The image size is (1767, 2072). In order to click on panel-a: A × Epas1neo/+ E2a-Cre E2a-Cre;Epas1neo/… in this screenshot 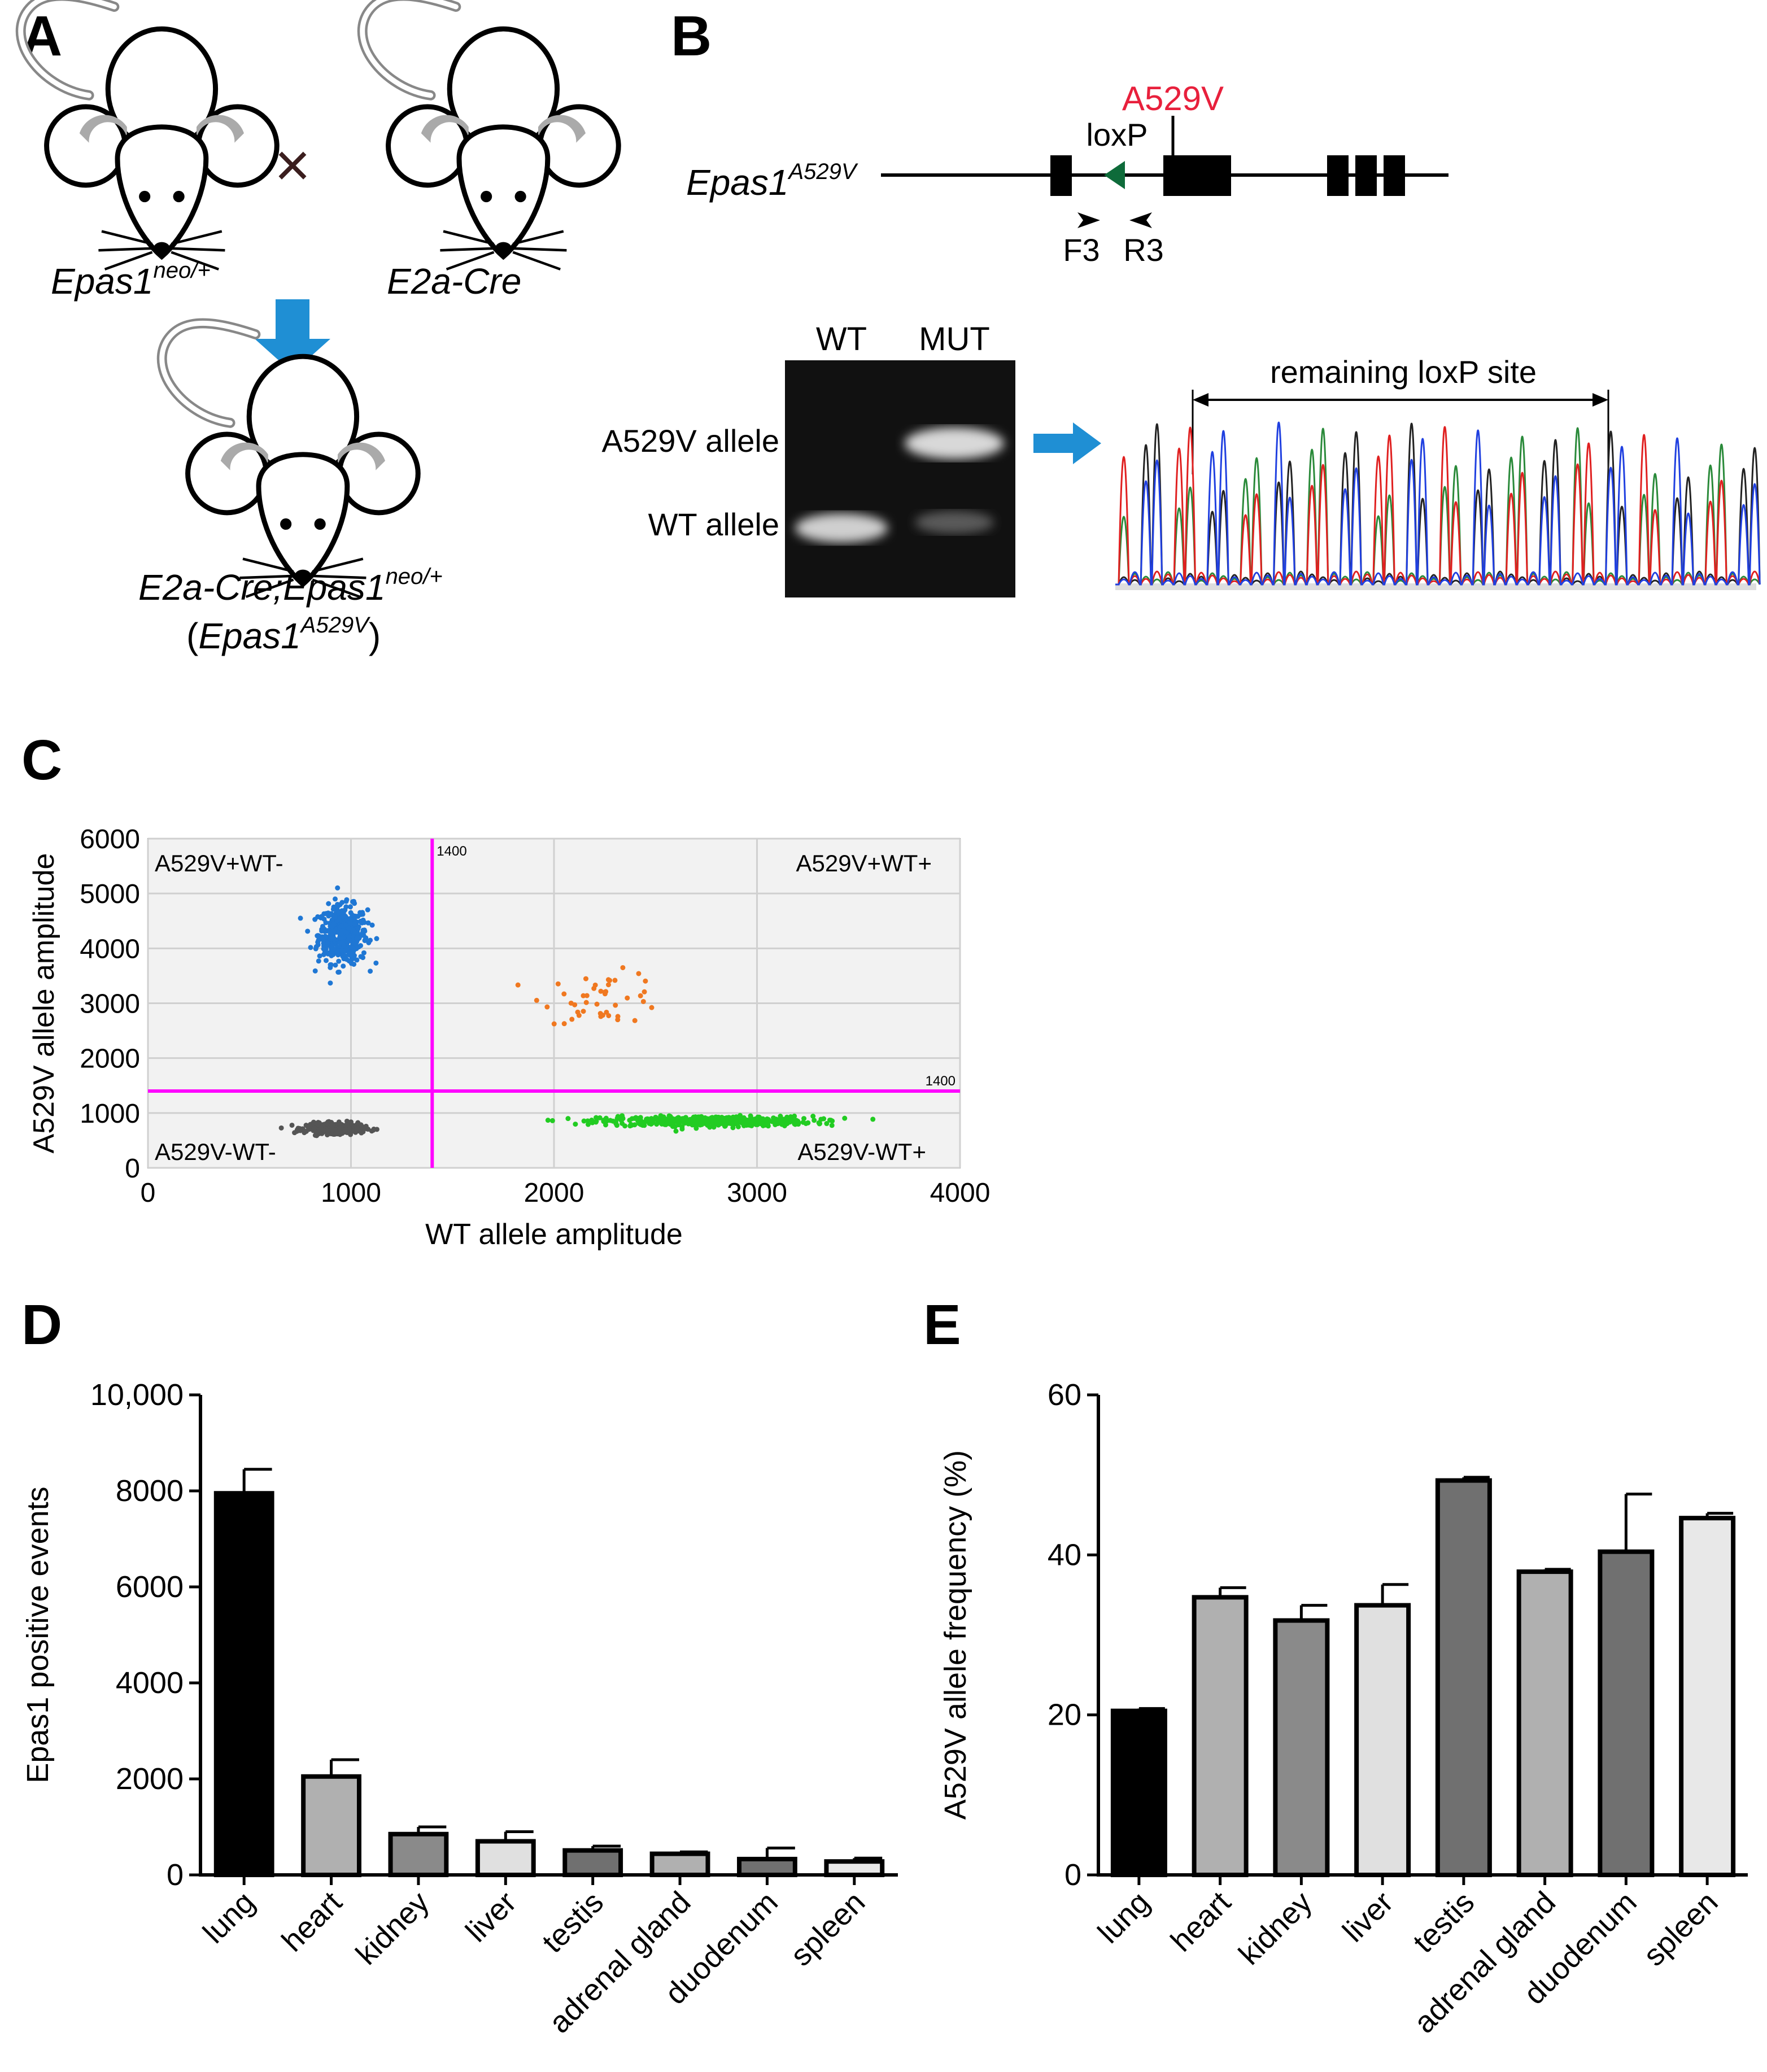, I will do `click(320, 328)`.